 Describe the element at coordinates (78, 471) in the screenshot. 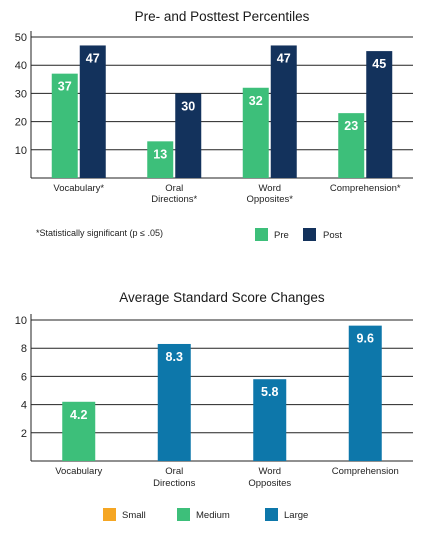

I see `x-tick-label: Vocabulary` at that location.